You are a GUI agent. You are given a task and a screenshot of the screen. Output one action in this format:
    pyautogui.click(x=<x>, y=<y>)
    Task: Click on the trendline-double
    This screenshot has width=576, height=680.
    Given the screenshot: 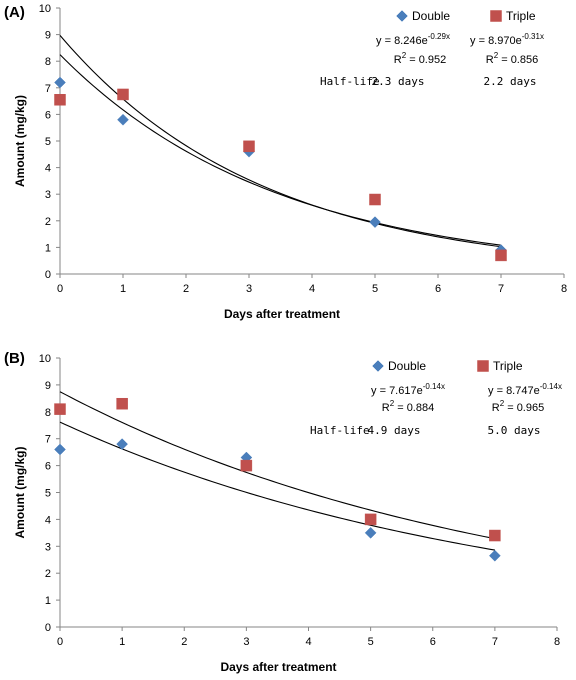 What is the action you would take?
    pyautogui.click(x=277, y=486)
    